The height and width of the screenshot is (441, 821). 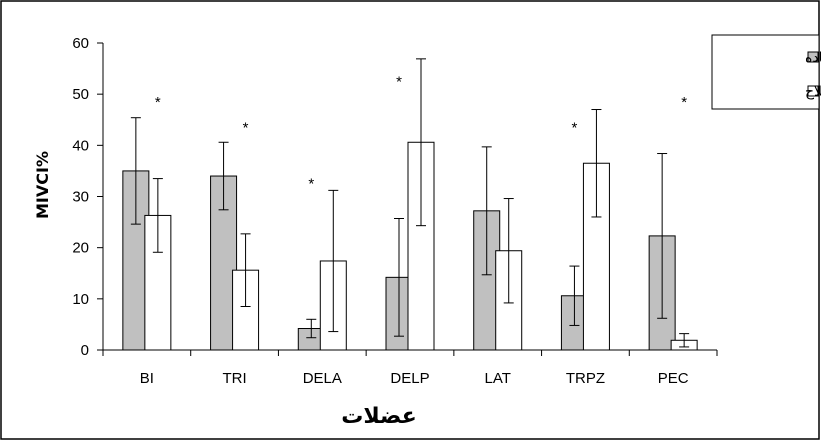 I want to click on y-tick-label: 60, so click(x=80, y=43).